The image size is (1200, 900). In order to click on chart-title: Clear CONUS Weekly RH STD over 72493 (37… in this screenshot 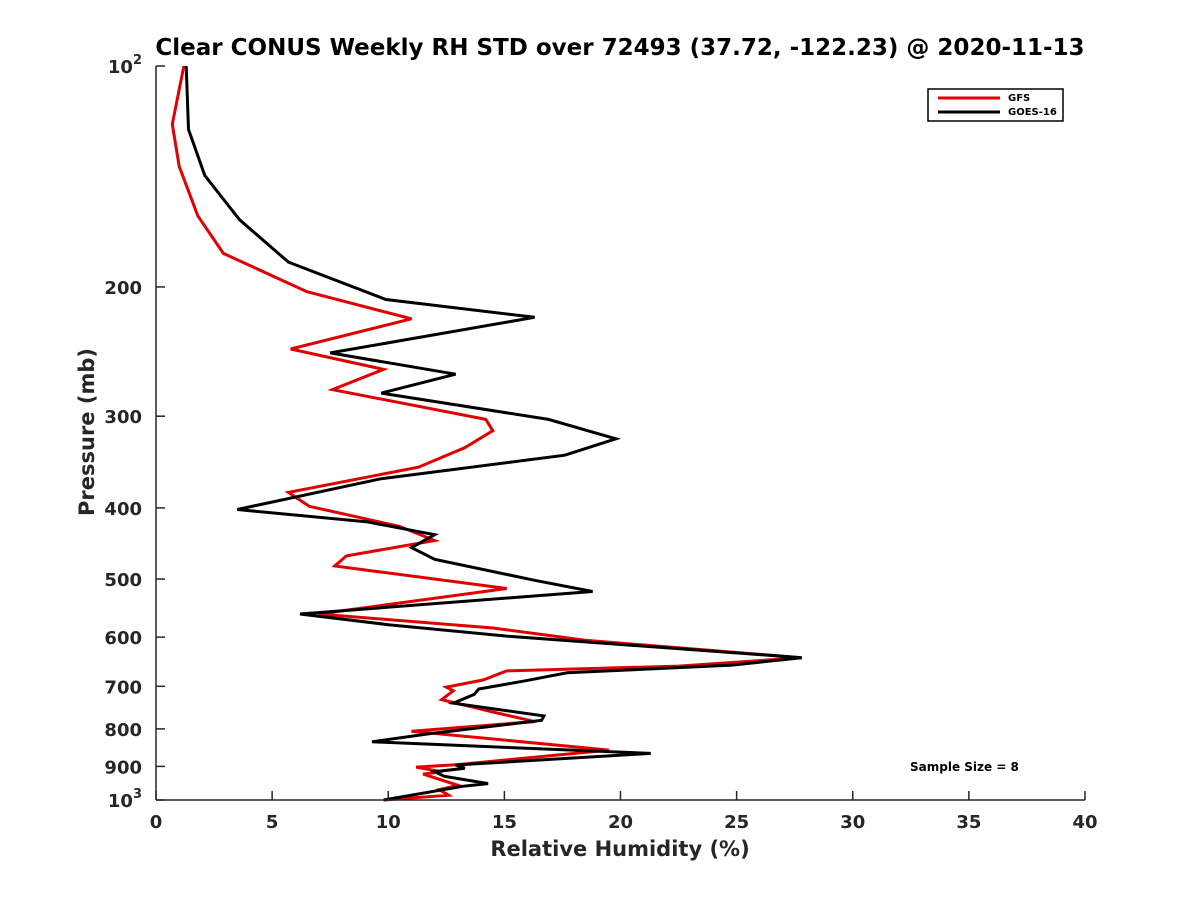, I will do `click(619, 48)`.